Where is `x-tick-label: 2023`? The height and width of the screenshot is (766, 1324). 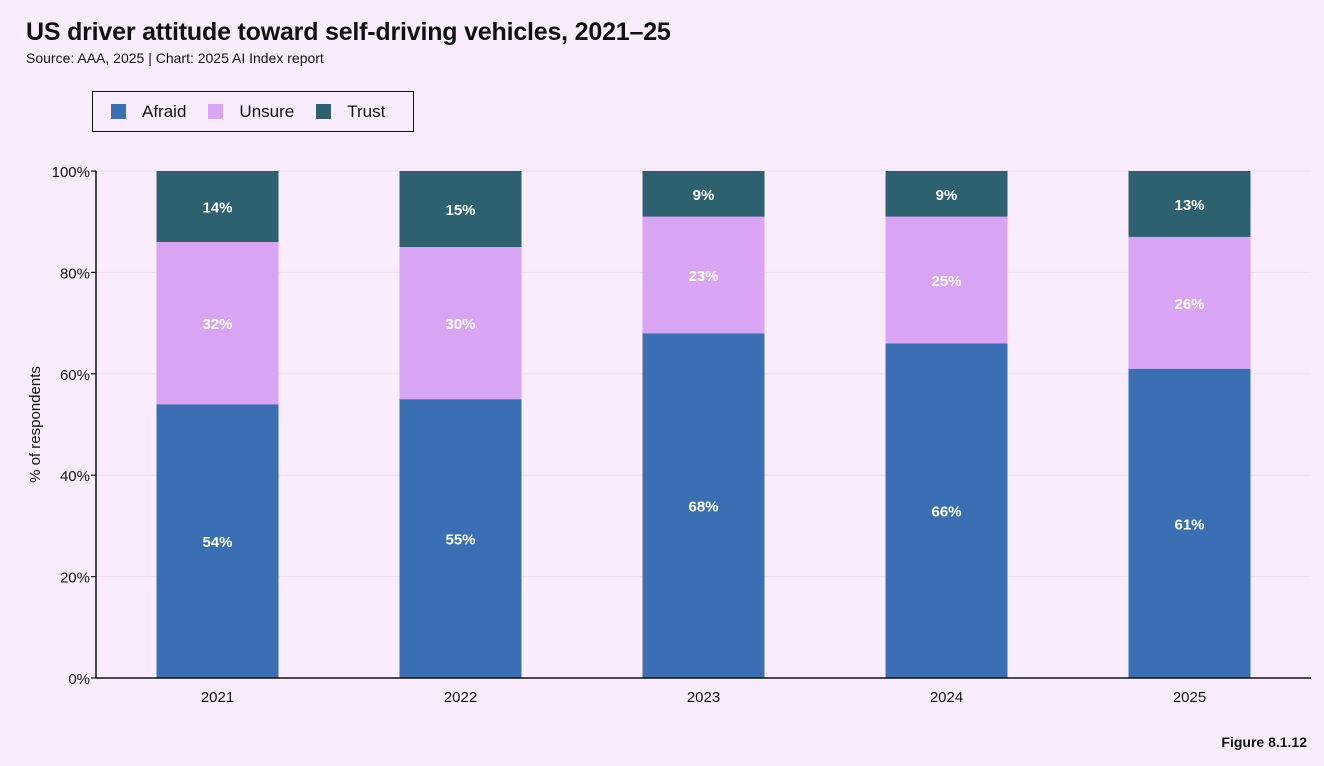
x-tick-label: 2023 is located at coordinates (703, 697).